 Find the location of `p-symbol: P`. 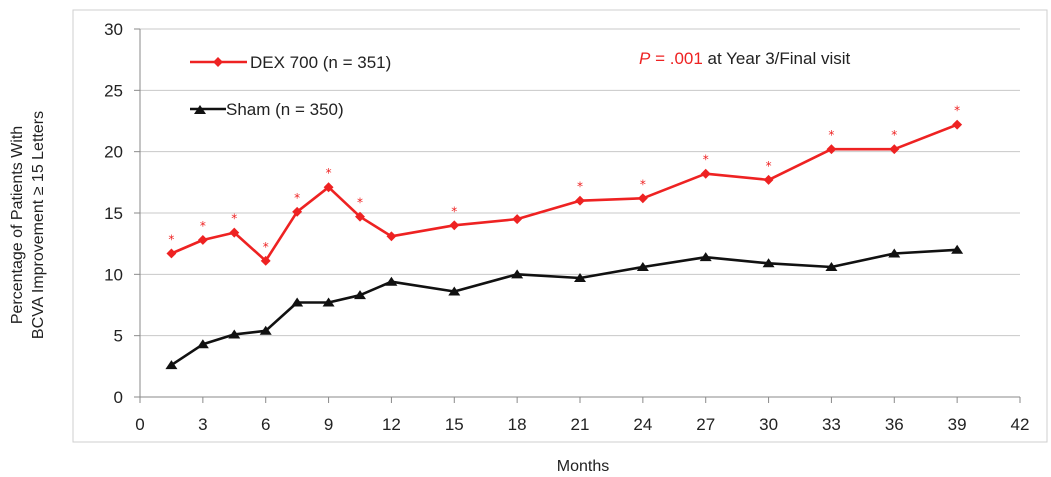

p-symbol: P is located at coordinates (645, 58).